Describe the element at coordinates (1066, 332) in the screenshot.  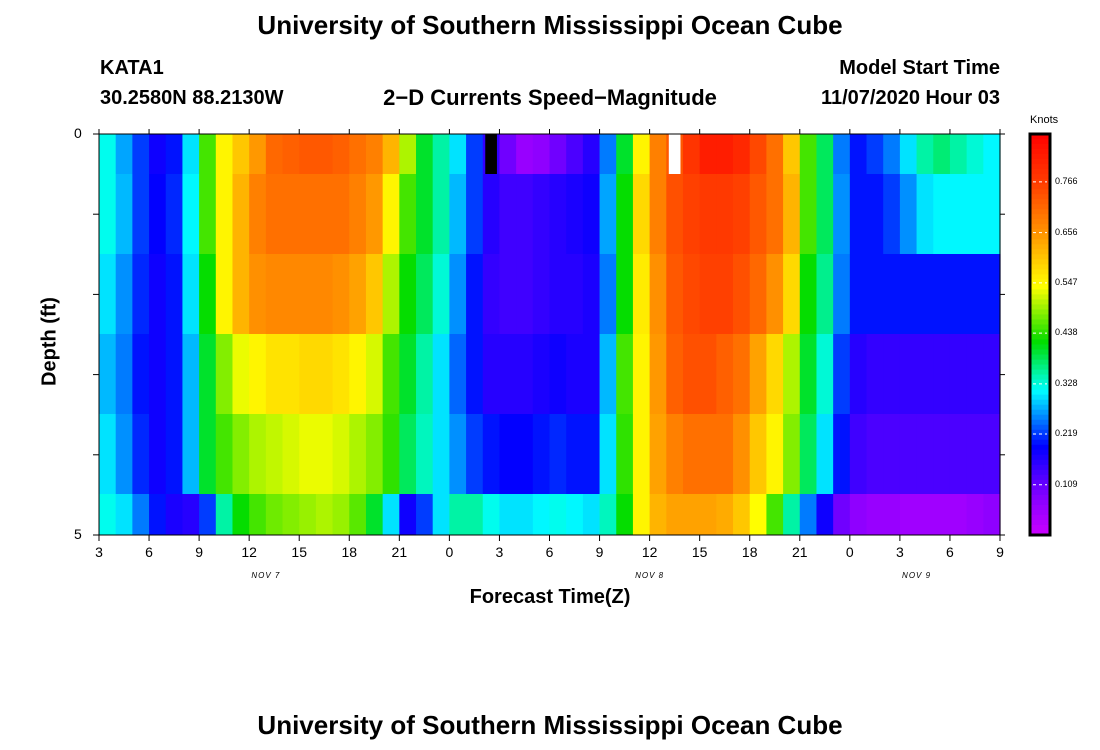
I see `colorbar-tick-label: 0.438` at that location.